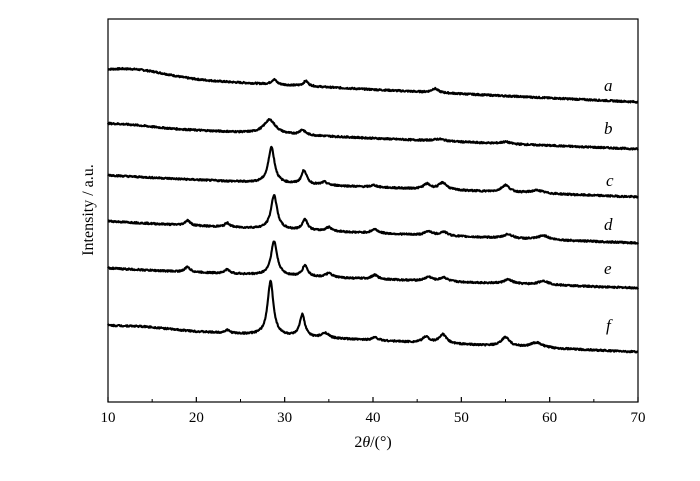  Describe the element at coordinates (284, 418) in the screenshot. I see `x-tick-label: 30` at that location.